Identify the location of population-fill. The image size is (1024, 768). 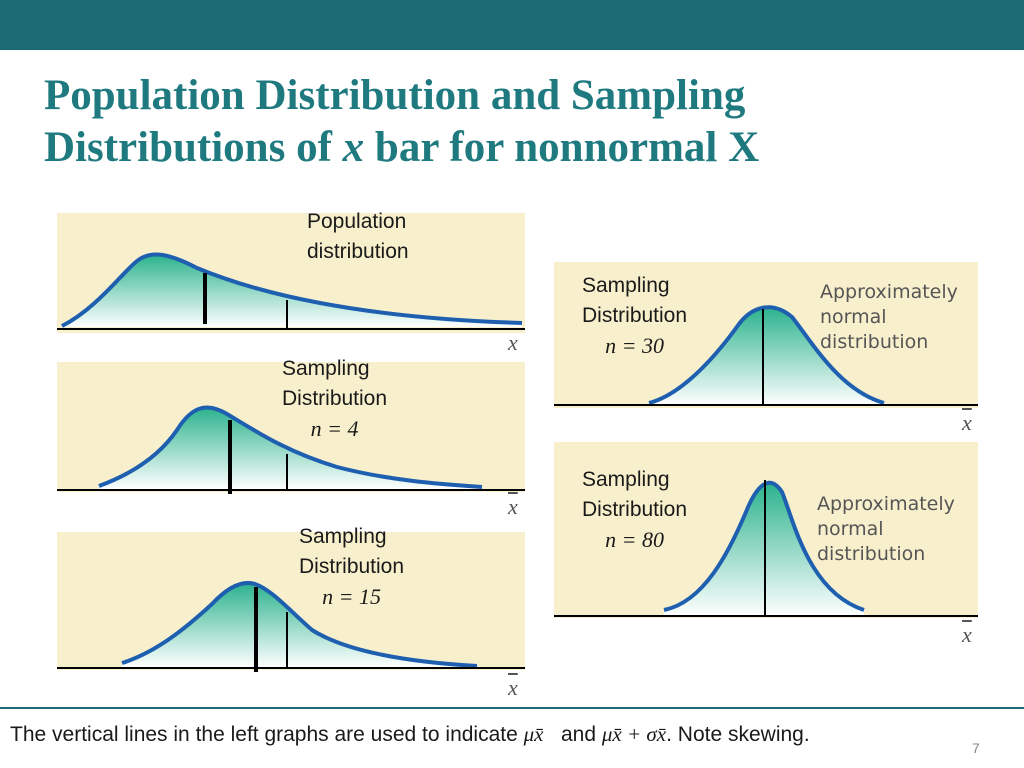
(292, 290).